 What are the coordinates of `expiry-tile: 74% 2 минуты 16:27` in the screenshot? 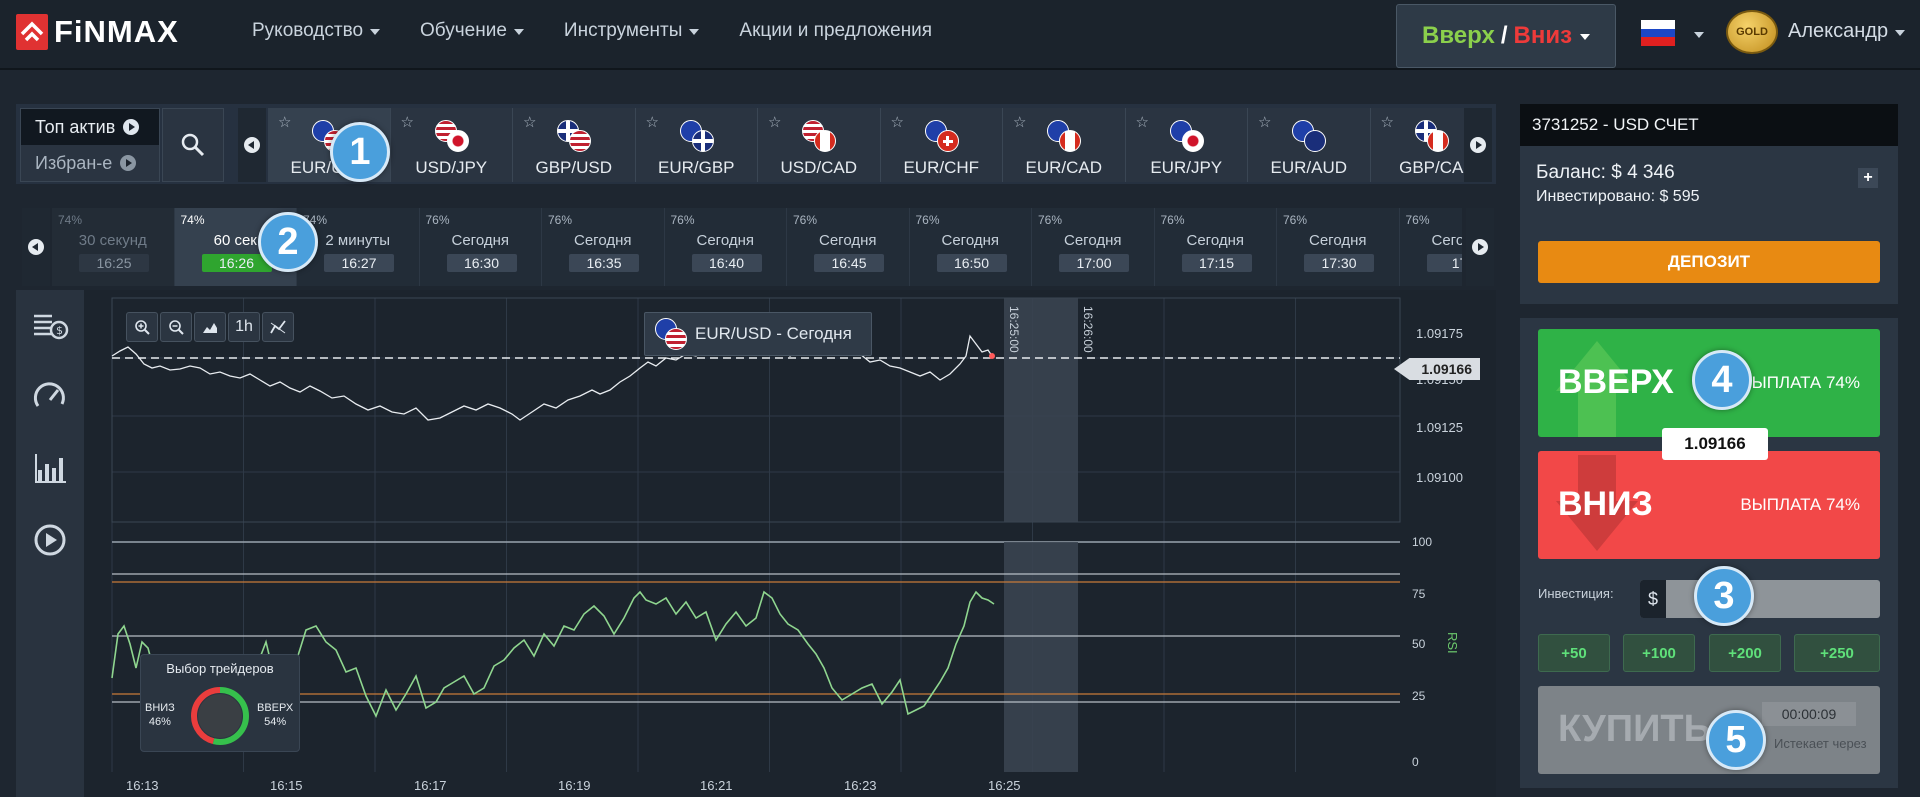 It's located at (358, 247).